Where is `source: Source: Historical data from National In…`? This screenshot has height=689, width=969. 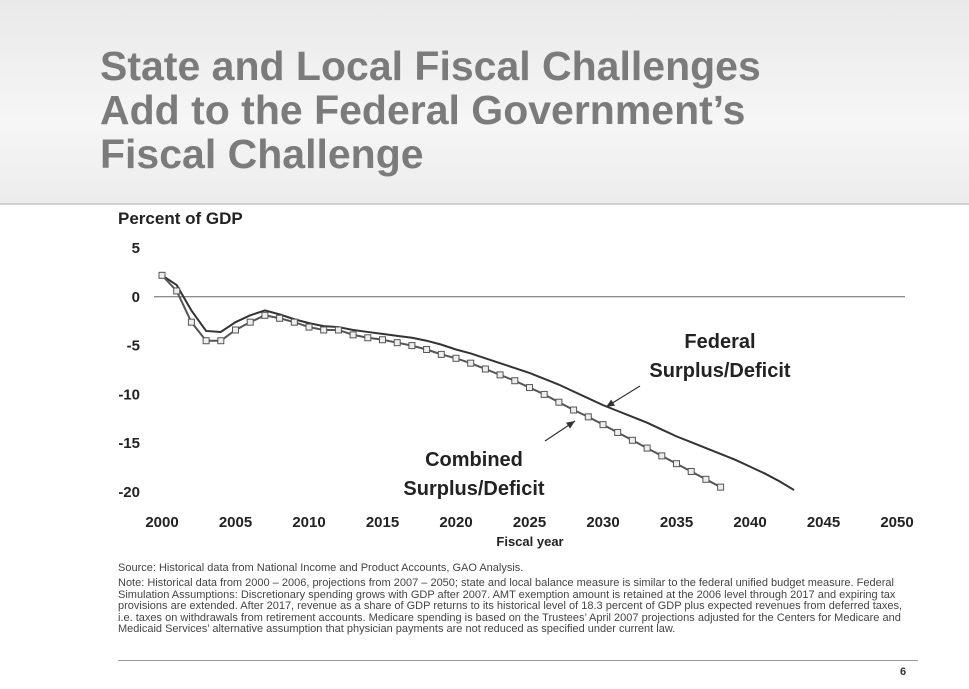 source: Source: Historical data from National In… is located at coordinates (321, 568).